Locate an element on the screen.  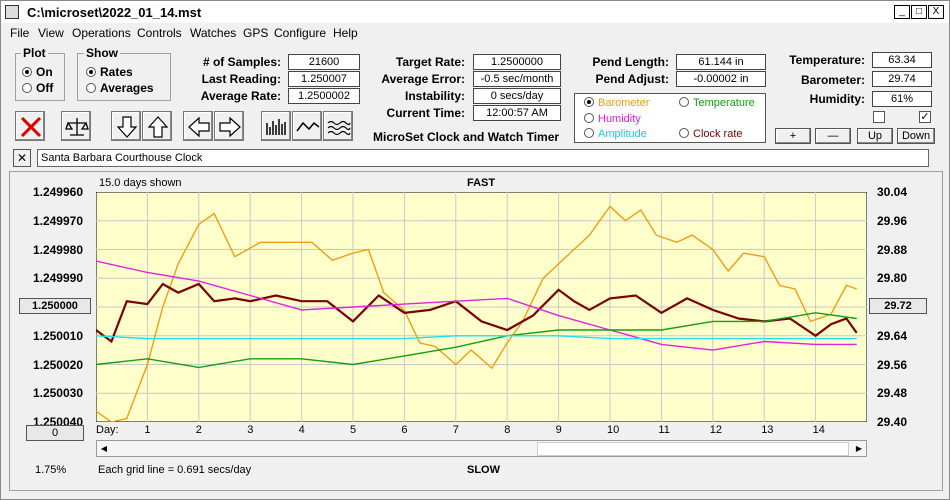
scroll-right-icon: ▶ is located at coordinates (859, 448).